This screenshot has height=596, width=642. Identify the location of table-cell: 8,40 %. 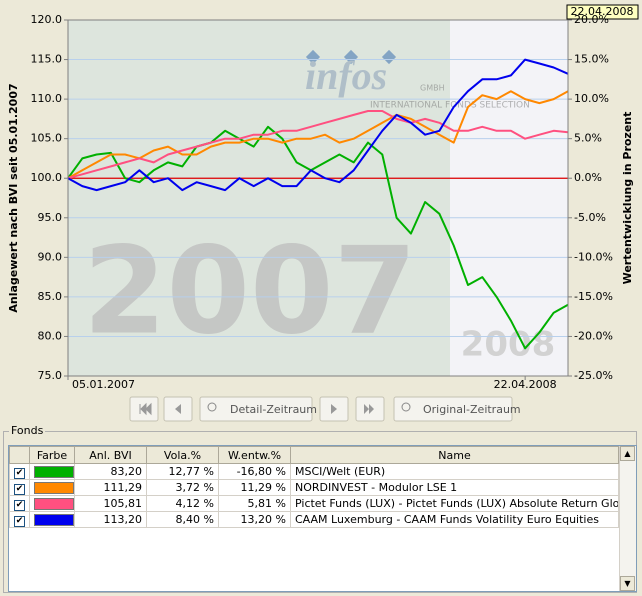
(182, 519).